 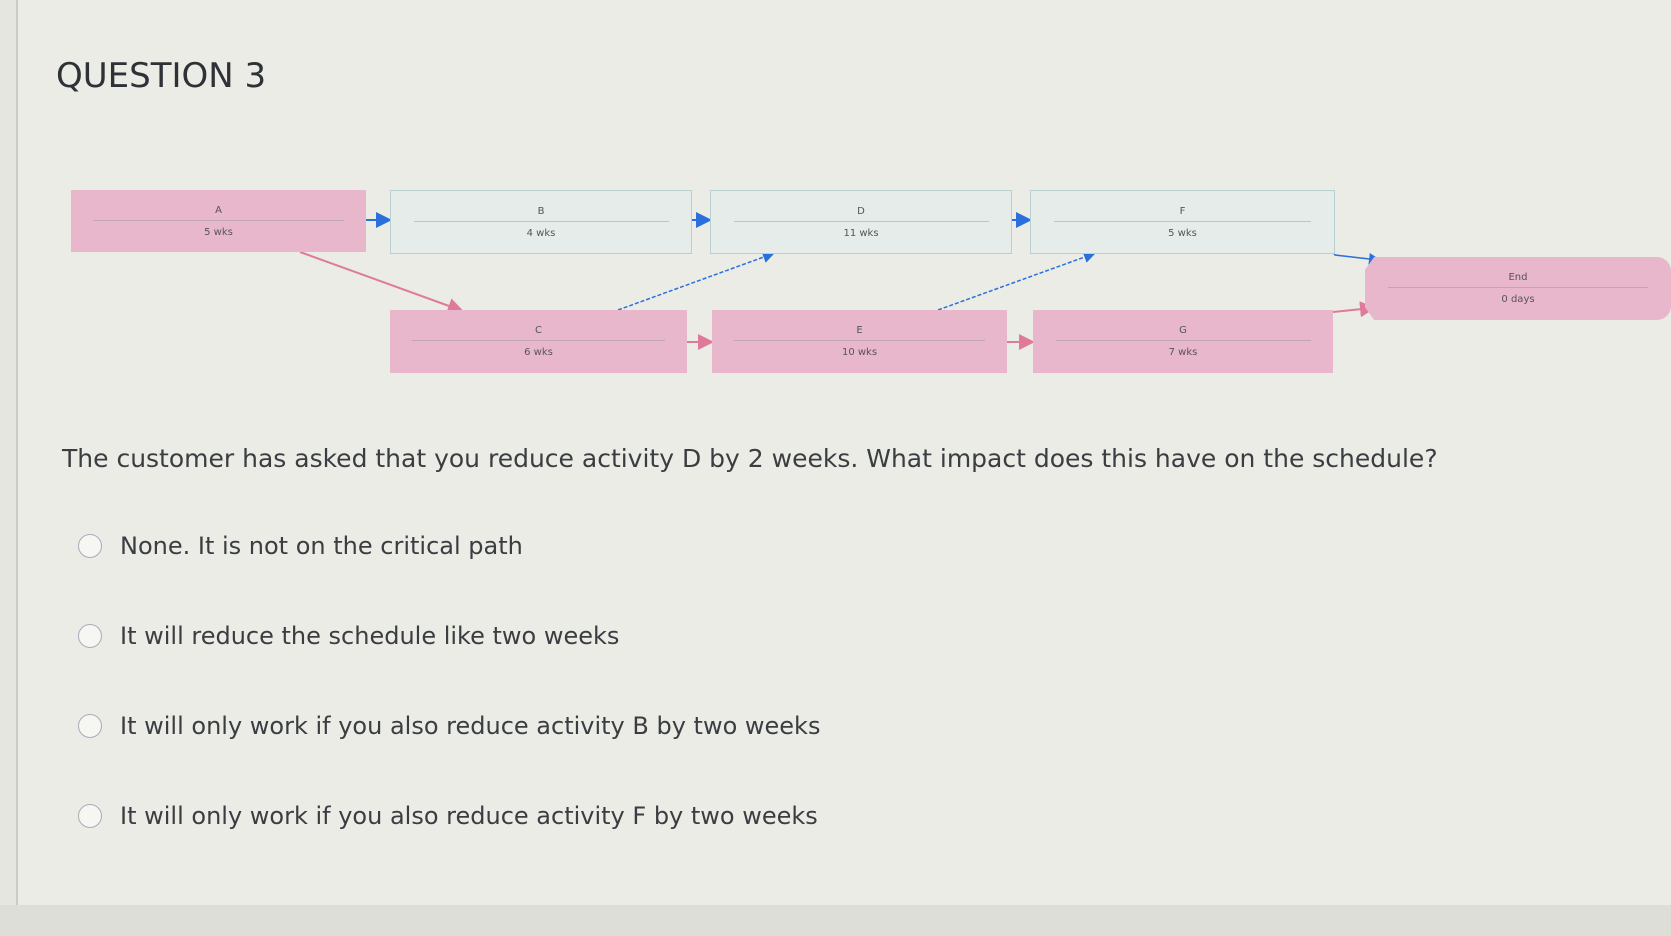 I want to click on activity-a: A 5 wks, so click(x=218, y=221).